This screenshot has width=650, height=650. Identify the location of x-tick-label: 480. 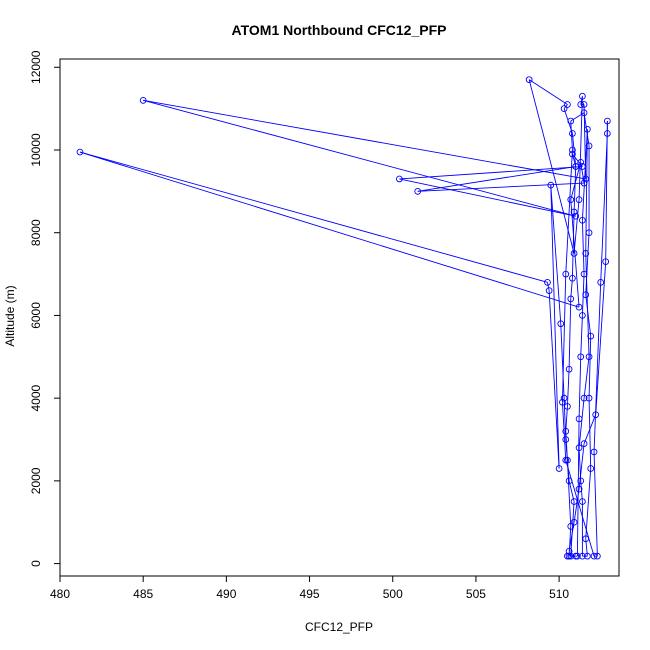
(60, 594).